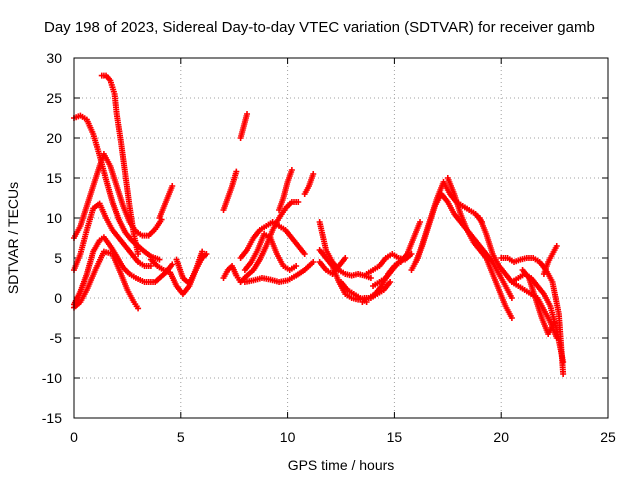 This screenshot has height=480, width=640. Describe the element at coordinates (501, 437) in the screenshot. I see `x-tick-label: 20` at that location.